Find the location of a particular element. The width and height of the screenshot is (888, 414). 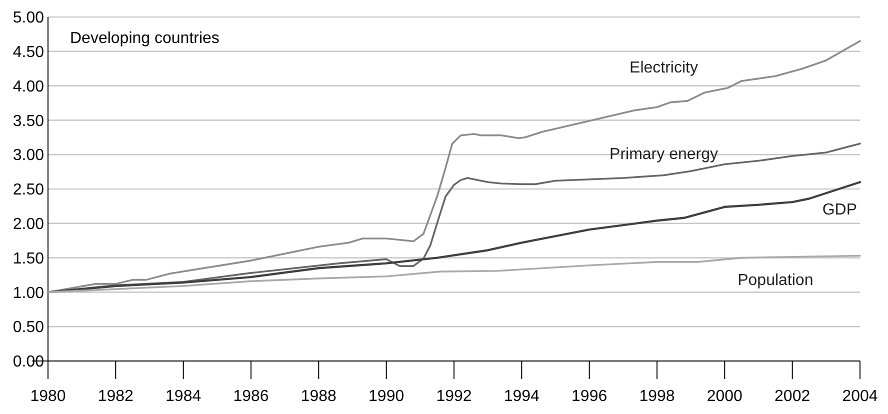

x-tick-label: 1990 is located at coordinates (386, 396).